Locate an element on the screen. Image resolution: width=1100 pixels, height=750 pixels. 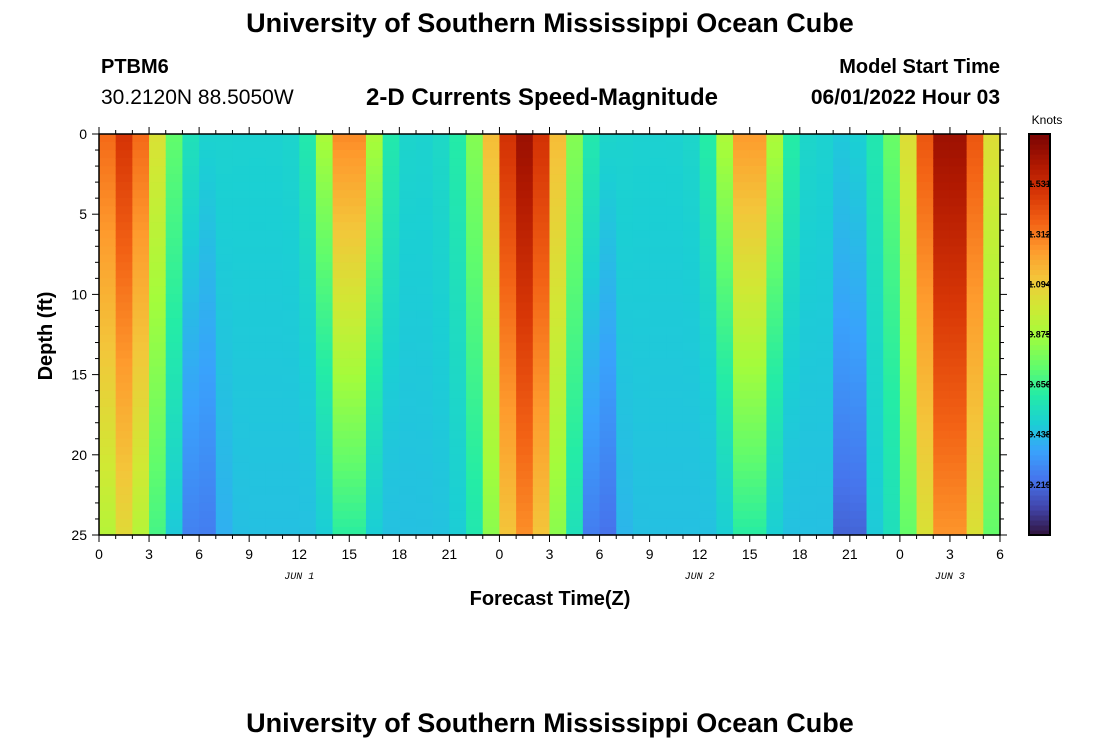
day-label: JUN 2 is located at coordinates (700, 577).